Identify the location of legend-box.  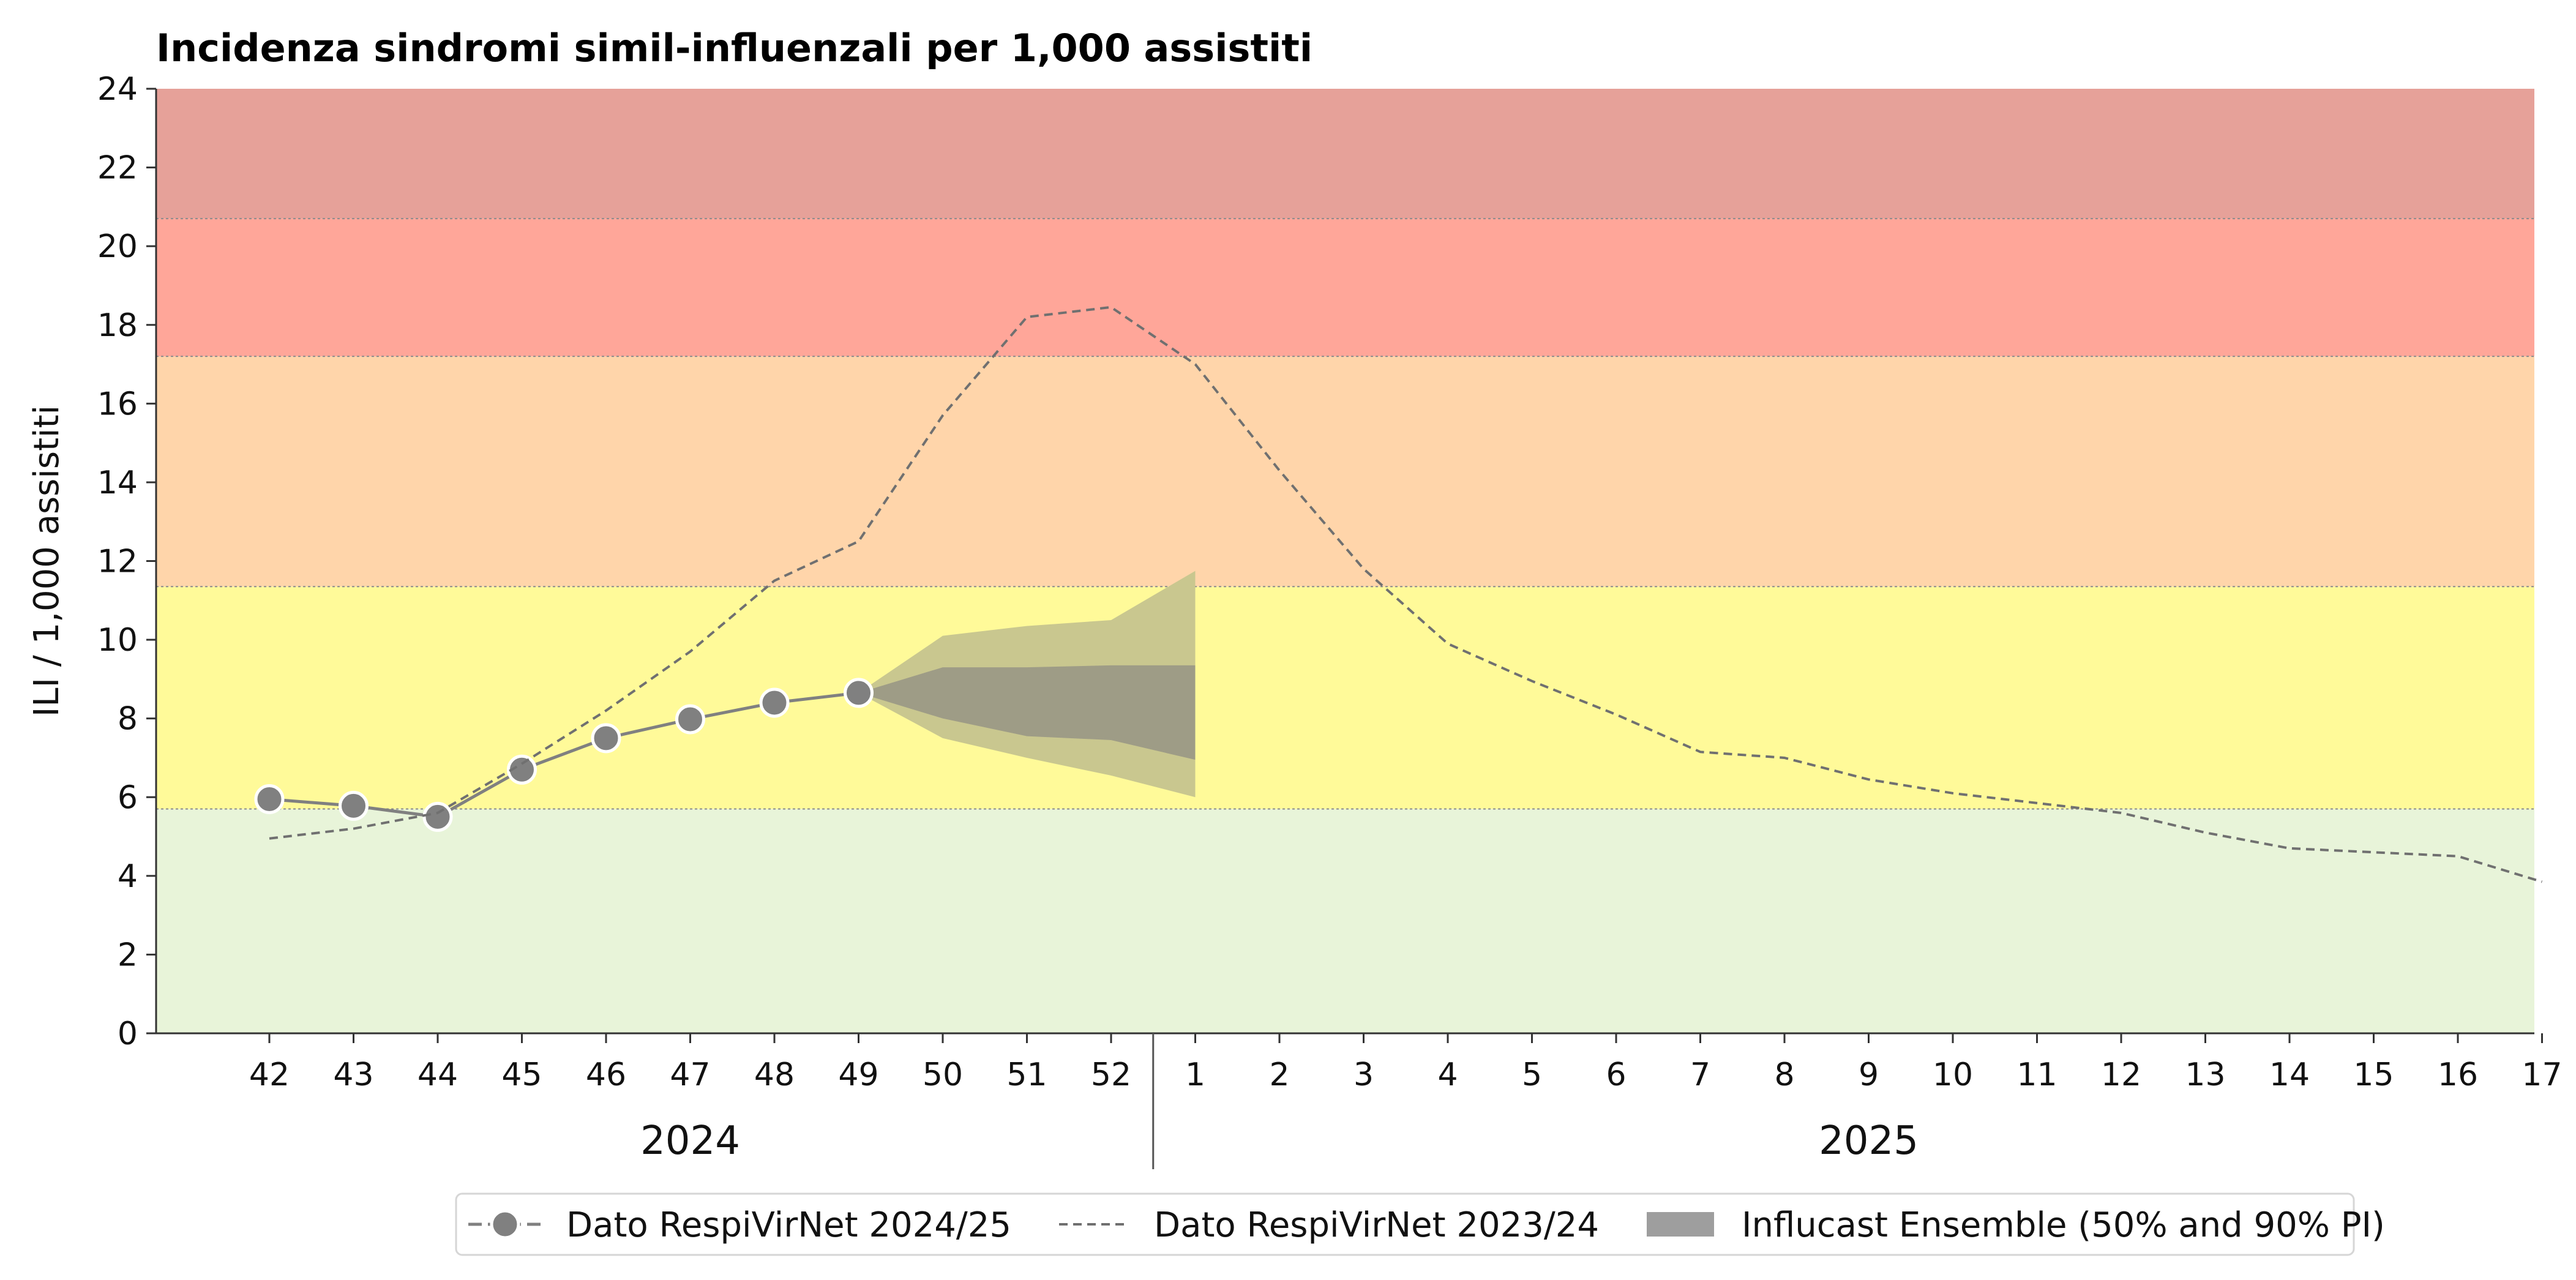
(1405, 1224).